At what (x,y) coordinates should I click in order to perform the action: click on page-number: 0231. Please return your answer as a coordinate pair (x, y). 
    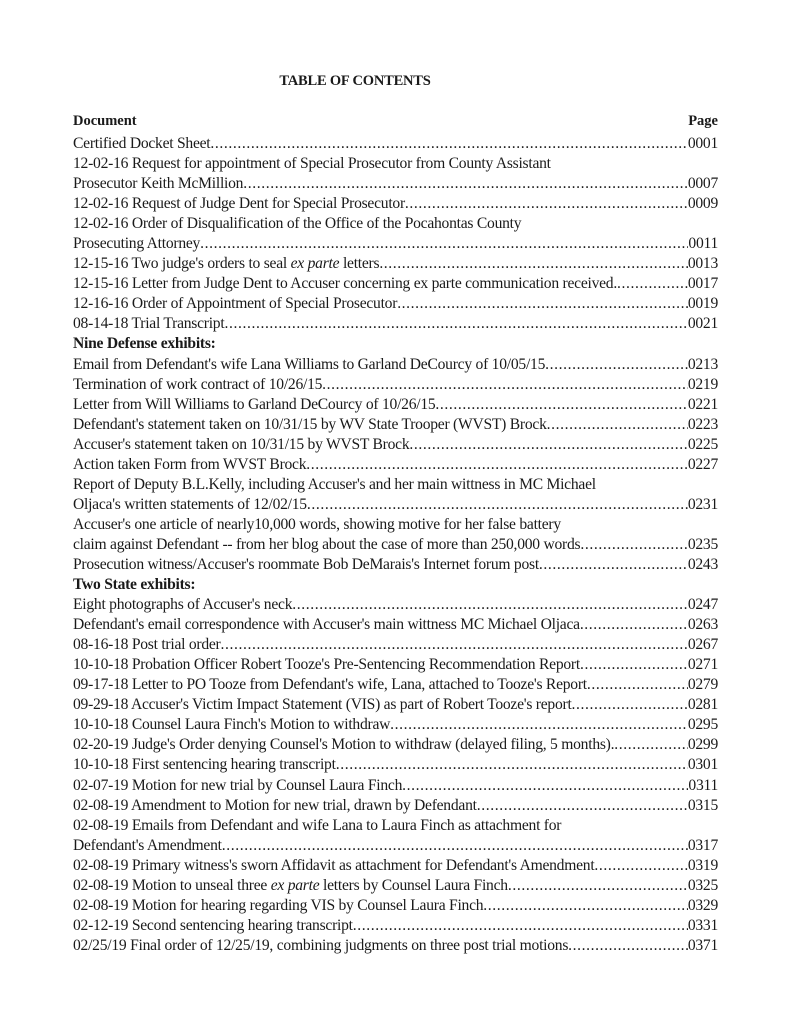
    Looking at the image, I should click on (702, 504).